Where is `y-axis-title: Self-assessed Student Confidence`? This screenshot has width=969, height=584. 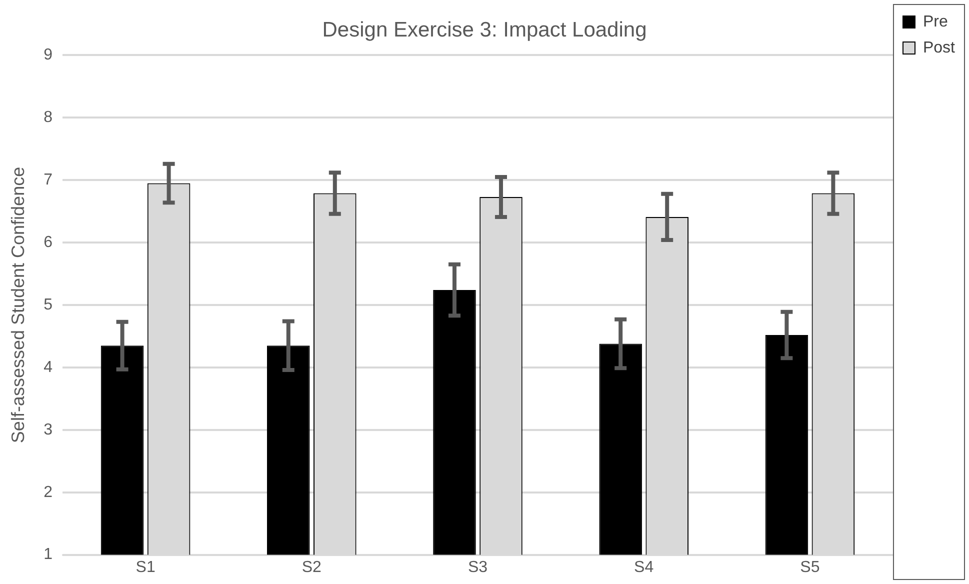 y-axis-title: Self-assessed Student Confidence is located at coordinates (18, 305).